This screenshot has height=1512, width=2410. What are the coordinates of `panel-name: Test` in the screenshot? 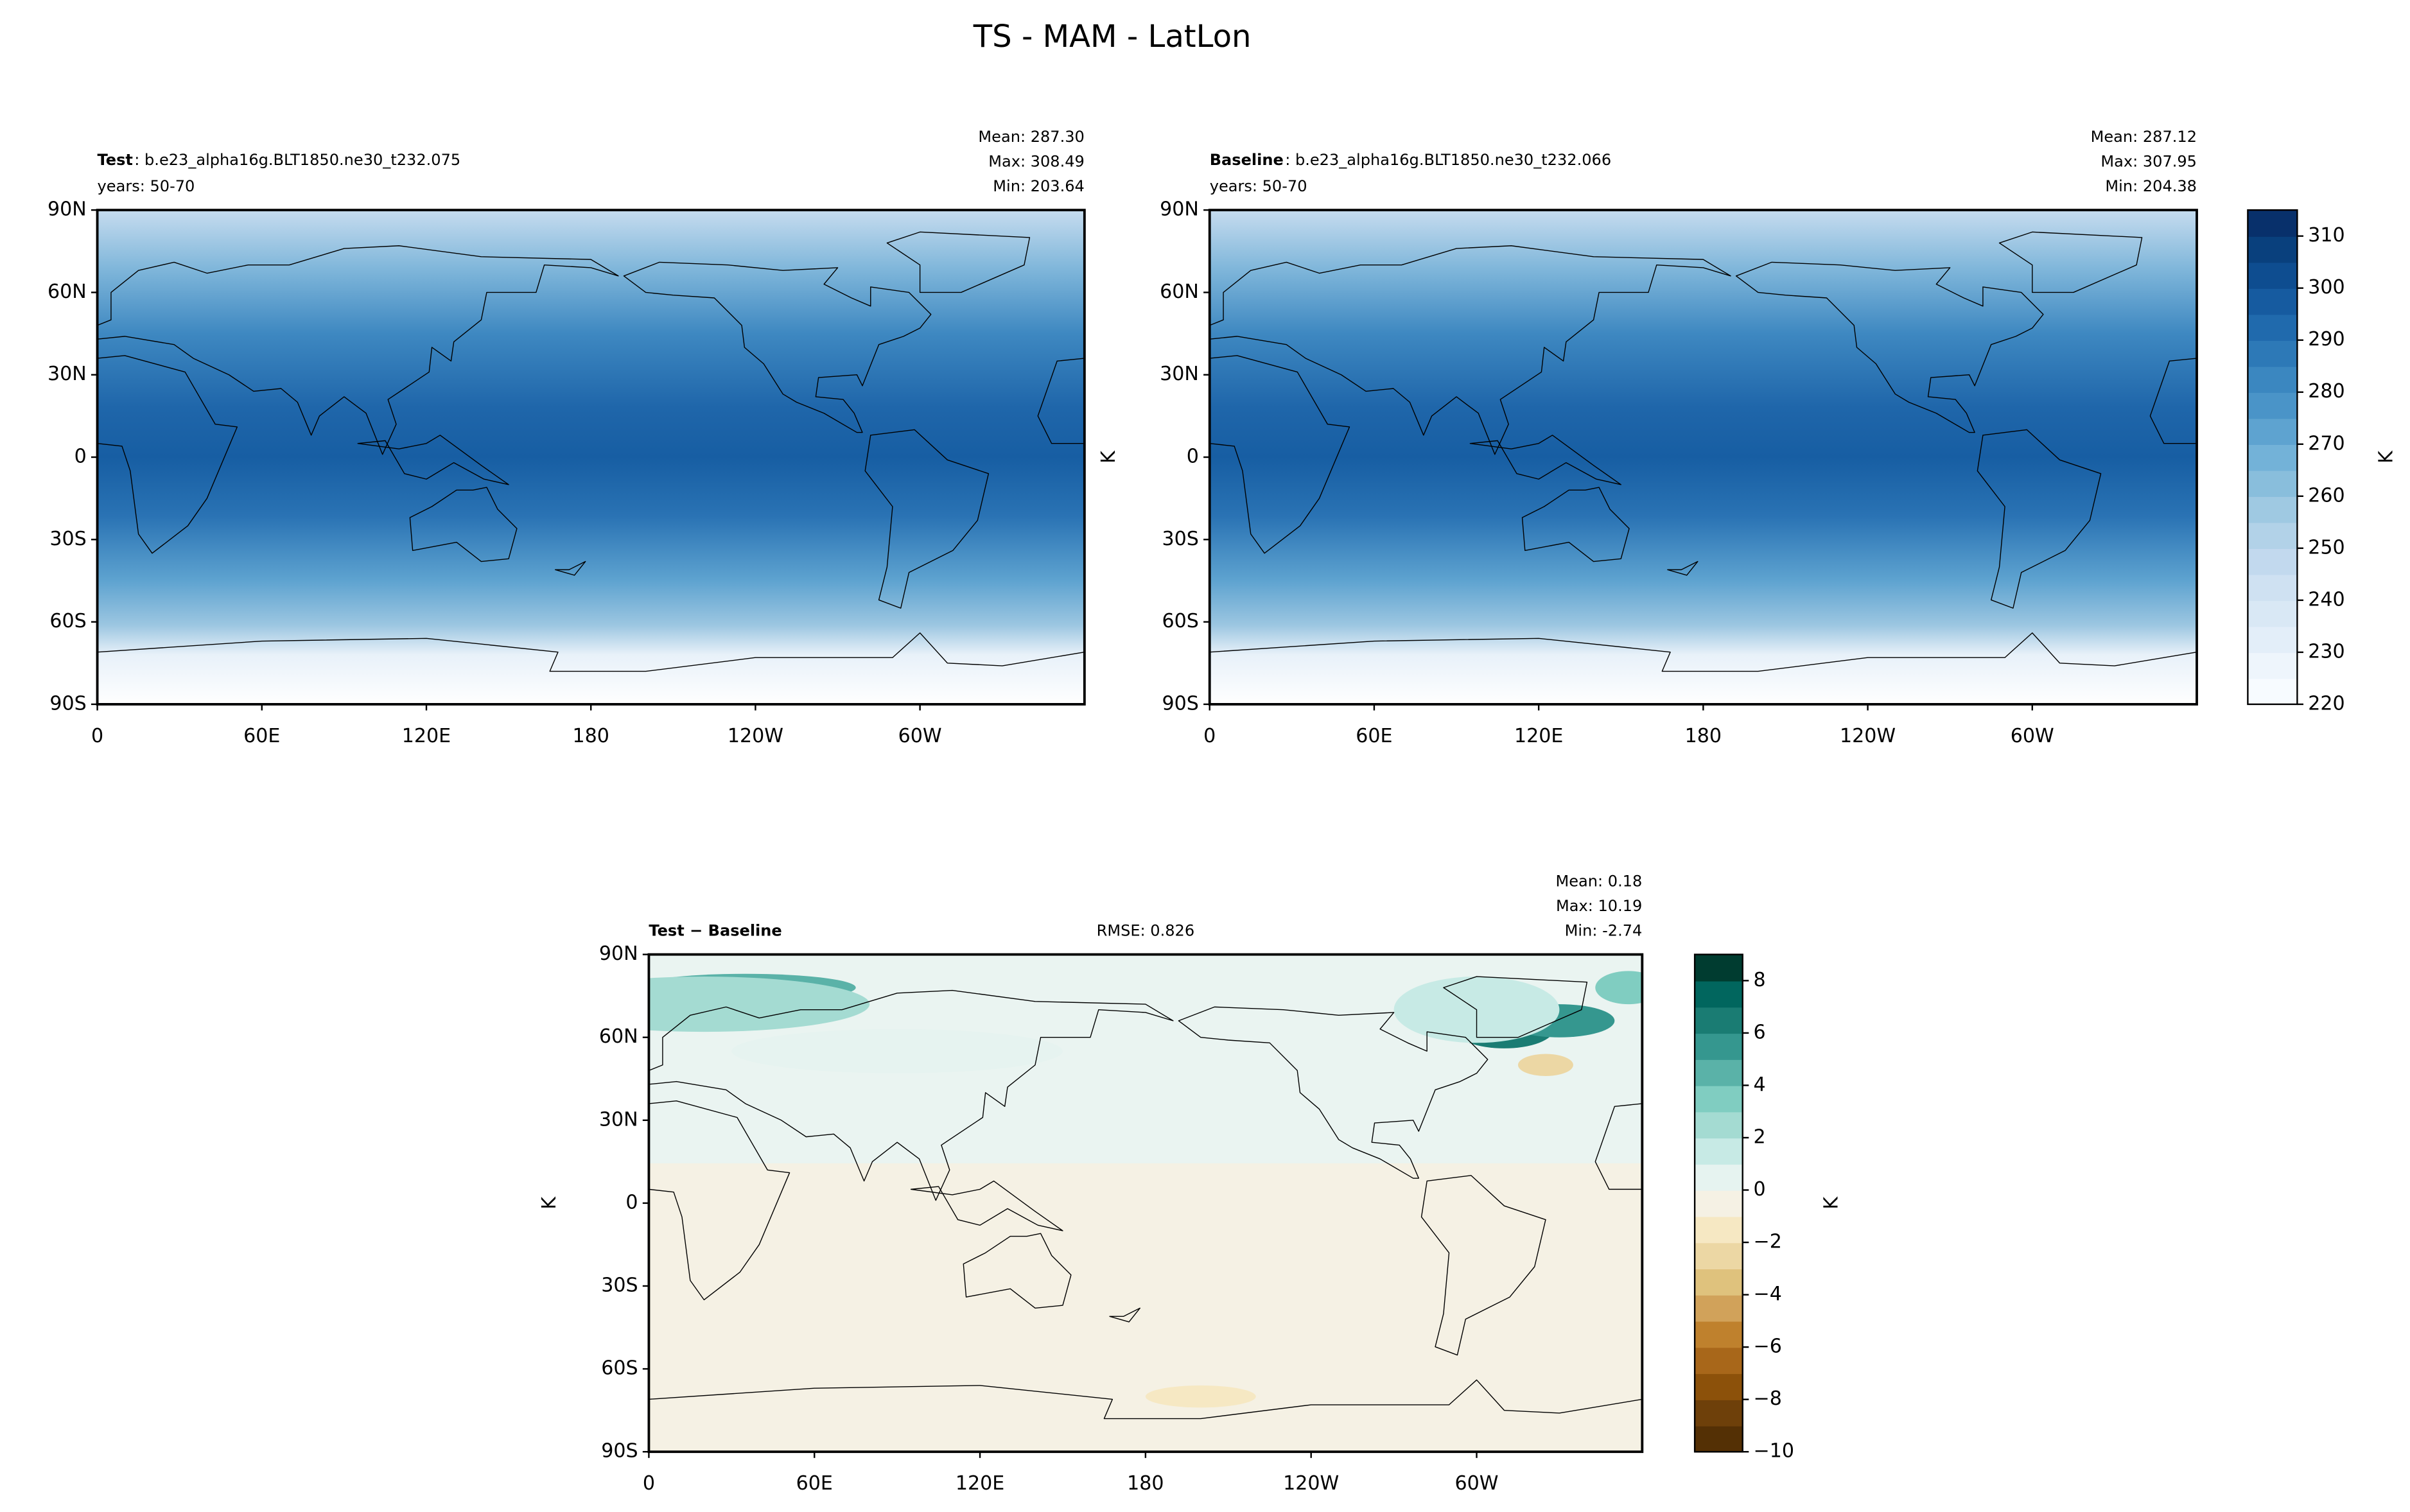 It's located at (115, 160).